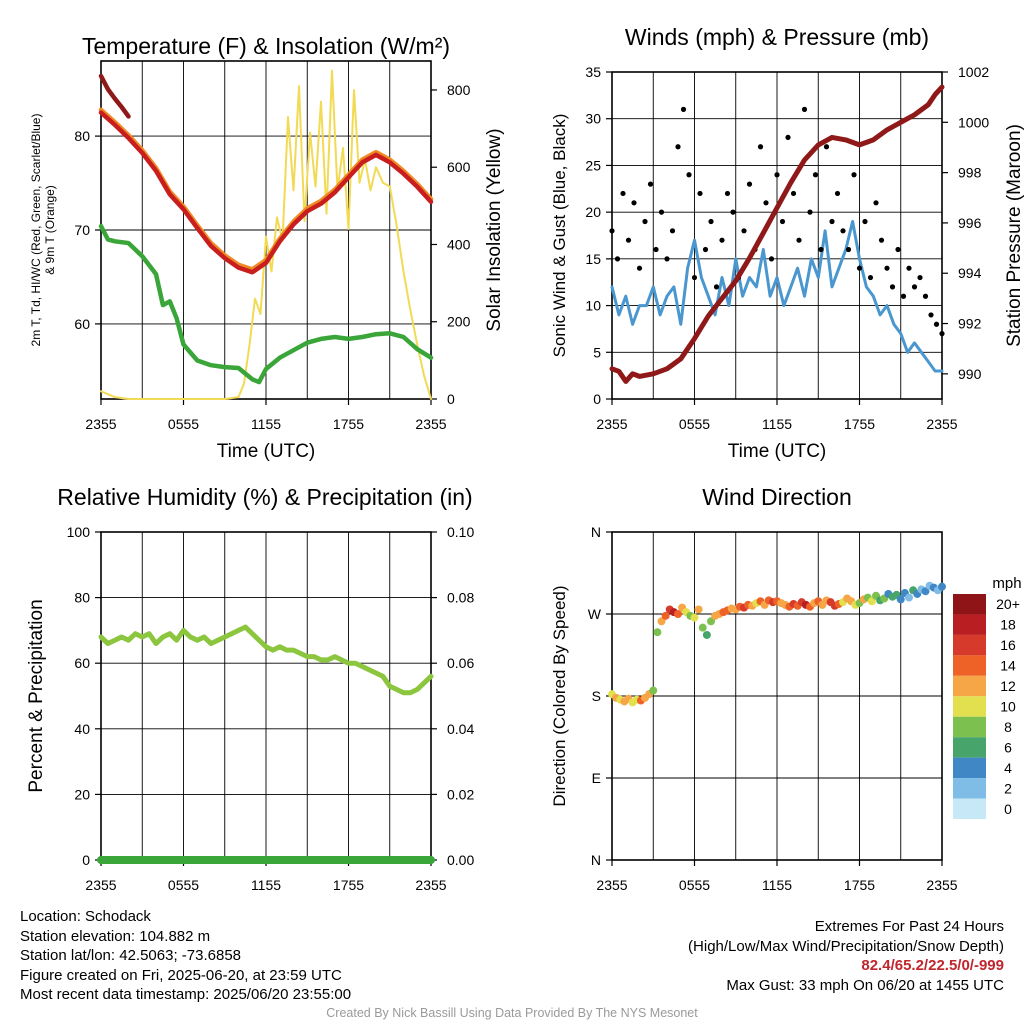 This screenshot has width=1024, height=1024. What do you see at coordinates (909, 926) in the screenshot?
I see `extremes-title: Extremes For Past 24 Hours` at bounding box center [909, 926].